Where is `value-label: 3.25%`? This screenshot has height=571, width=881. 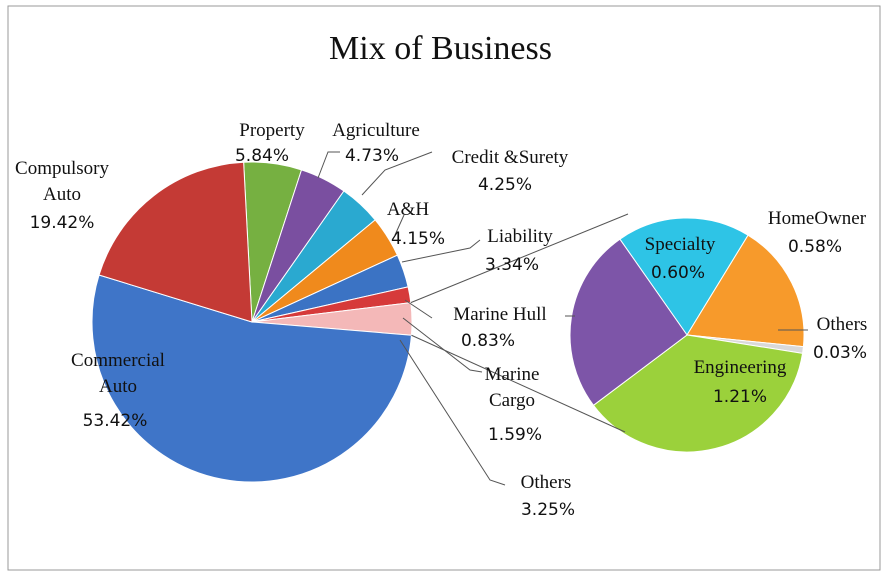
value-label: 3.25% is located at coordinates (547, 510).